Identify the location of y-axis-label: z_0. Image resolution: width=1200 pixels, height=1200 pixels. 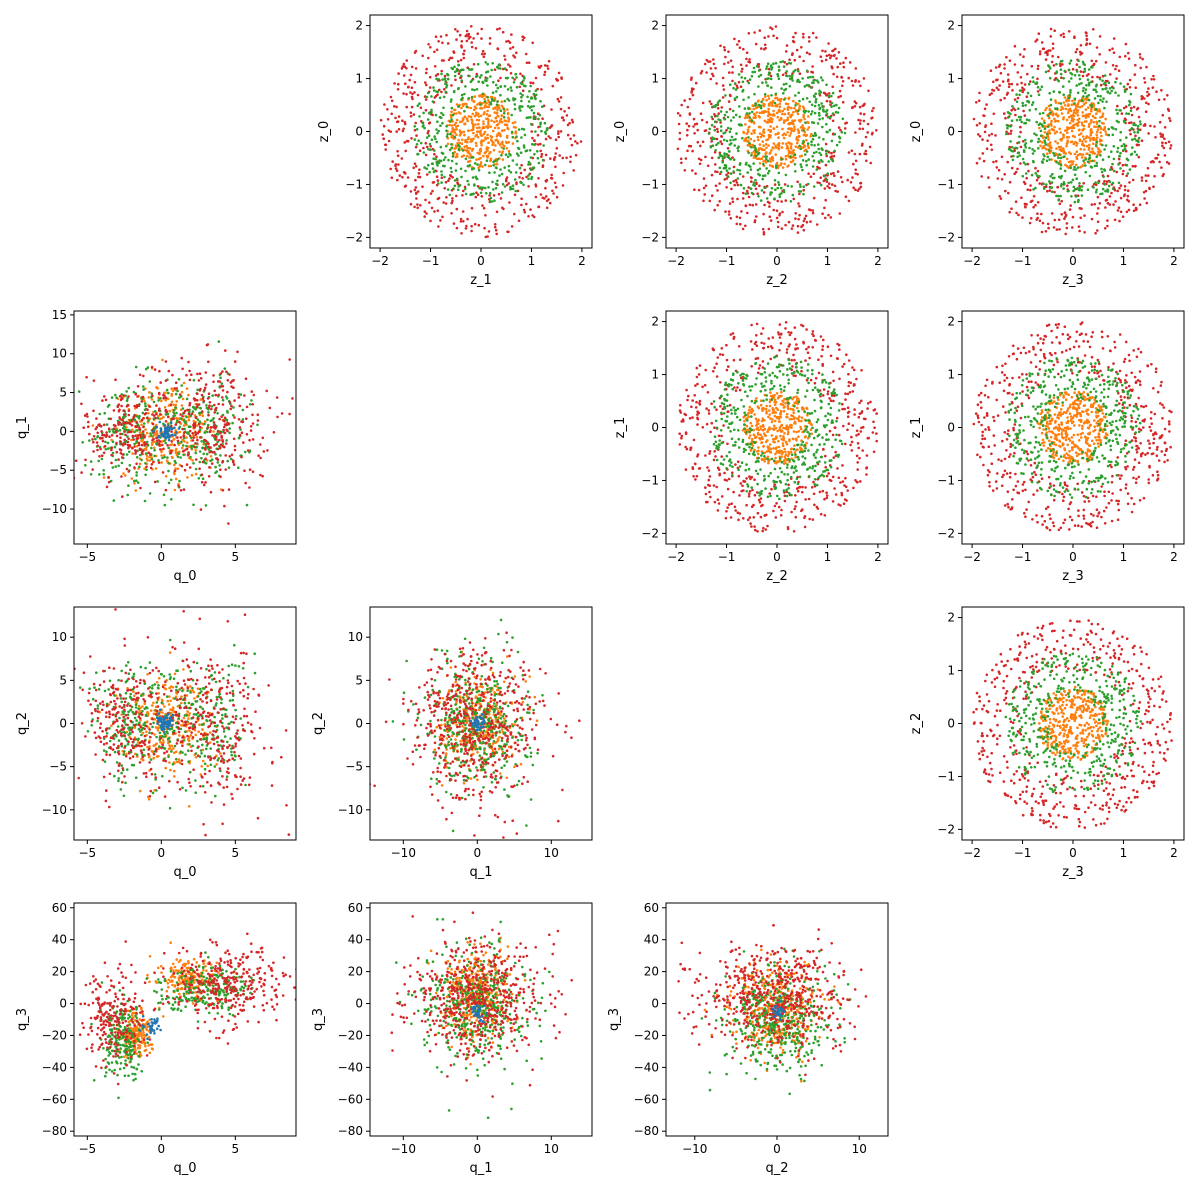
(916, 132).